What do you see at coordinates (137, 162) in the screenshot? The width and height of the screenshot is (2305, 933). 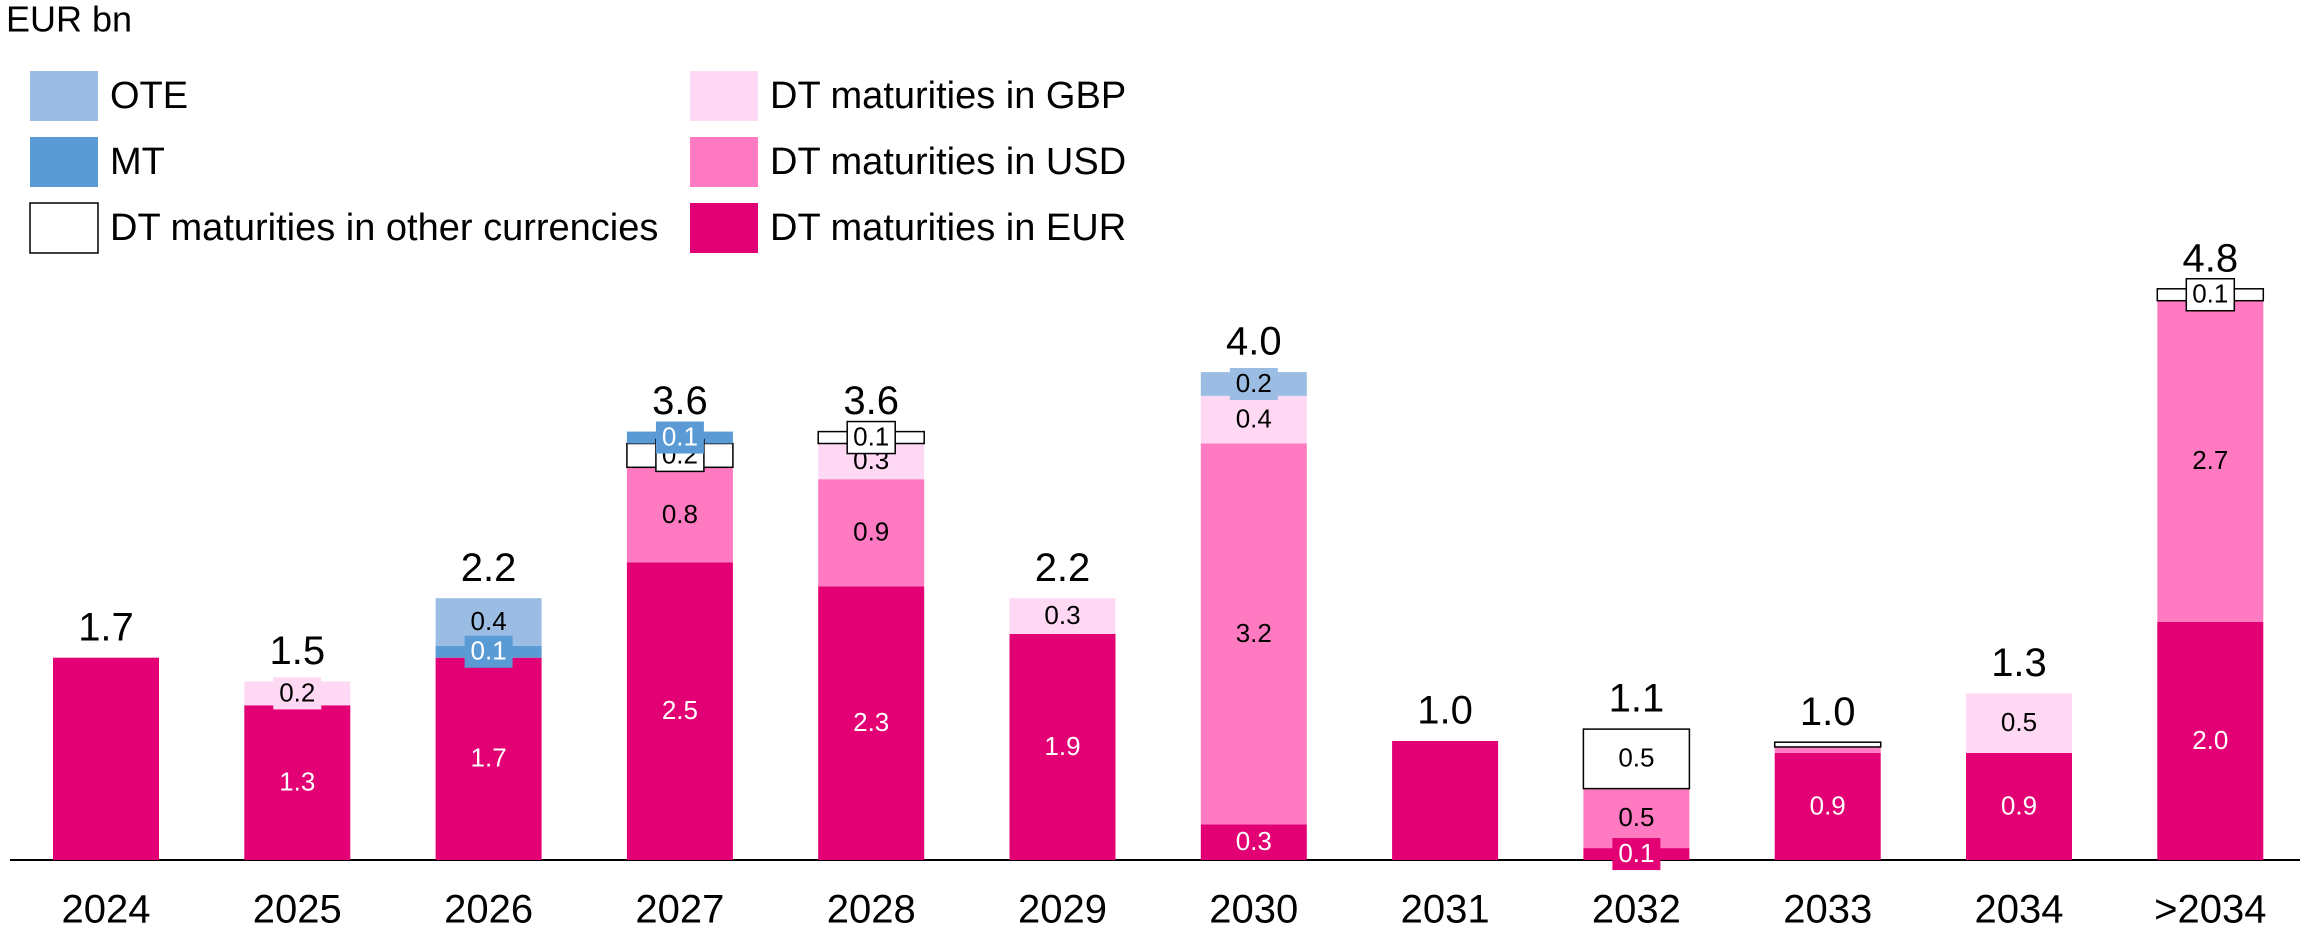 I see `legend-label: MT` at bounding box center [137, 162].